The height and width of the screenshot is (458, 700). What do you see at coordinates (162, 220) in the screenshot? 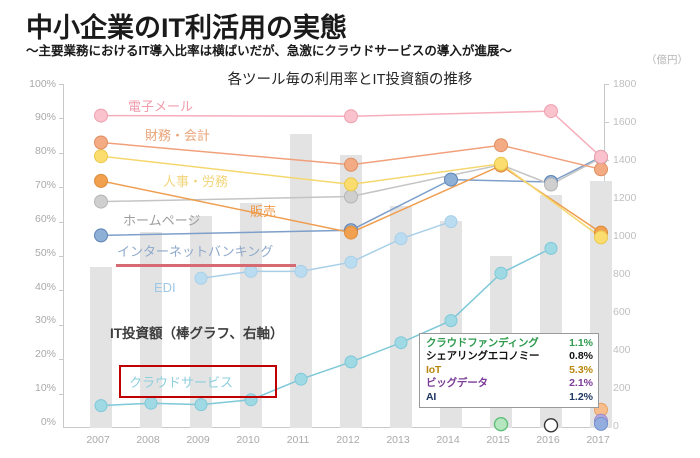
I see `series-label-homepage: ホームページ` at bounding box center [162, 220].